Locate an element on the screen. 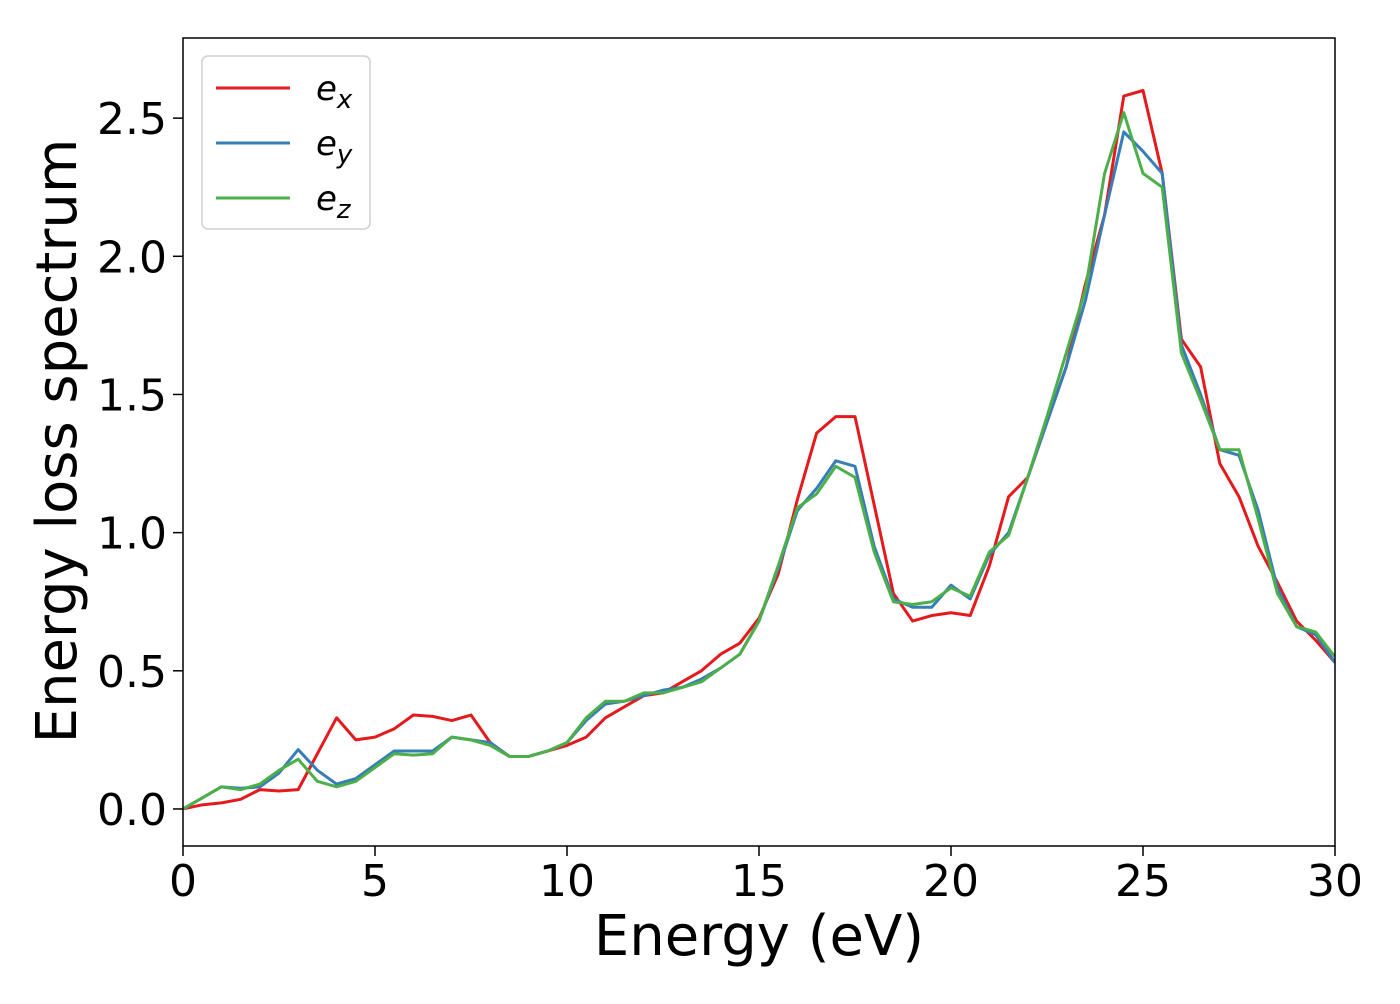  y-tick-label: 1.0 is located at coordinates (132, 534).